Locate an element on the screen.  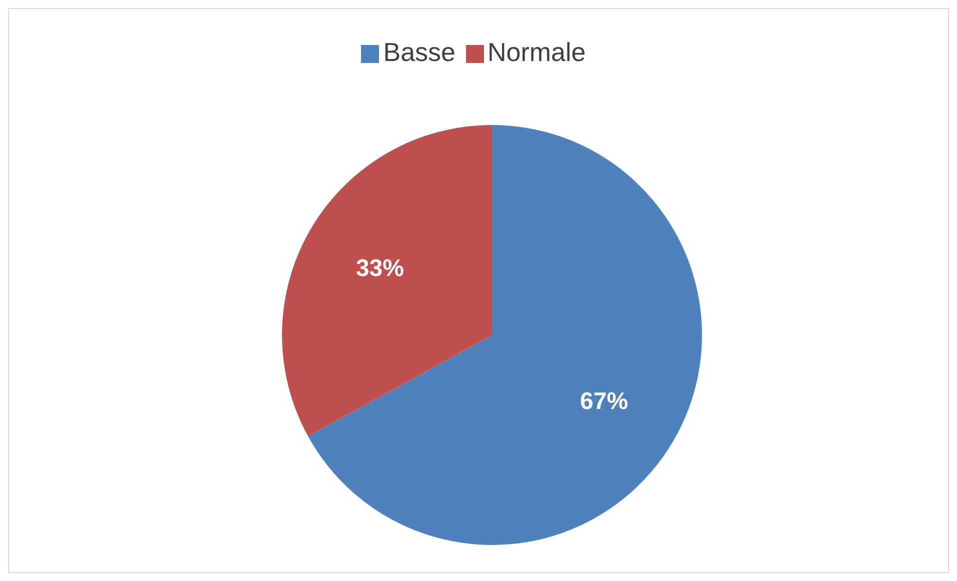
data-label: 67% is located at coordinates (604, 401).